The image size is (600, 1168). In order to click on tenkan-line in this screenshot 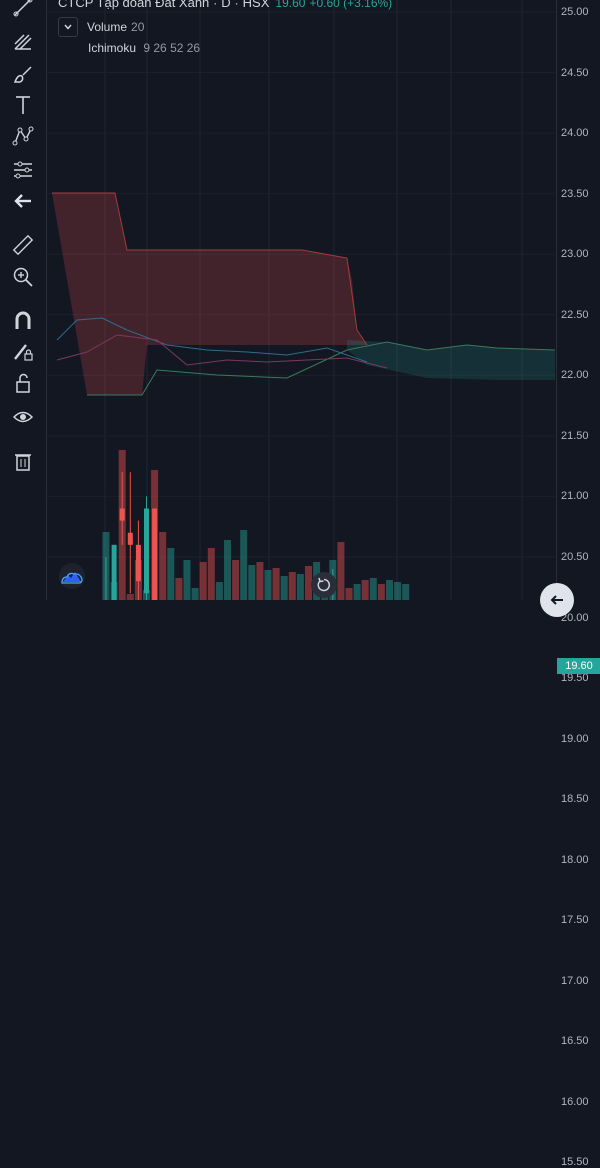, I will do `click(212, 340)`.